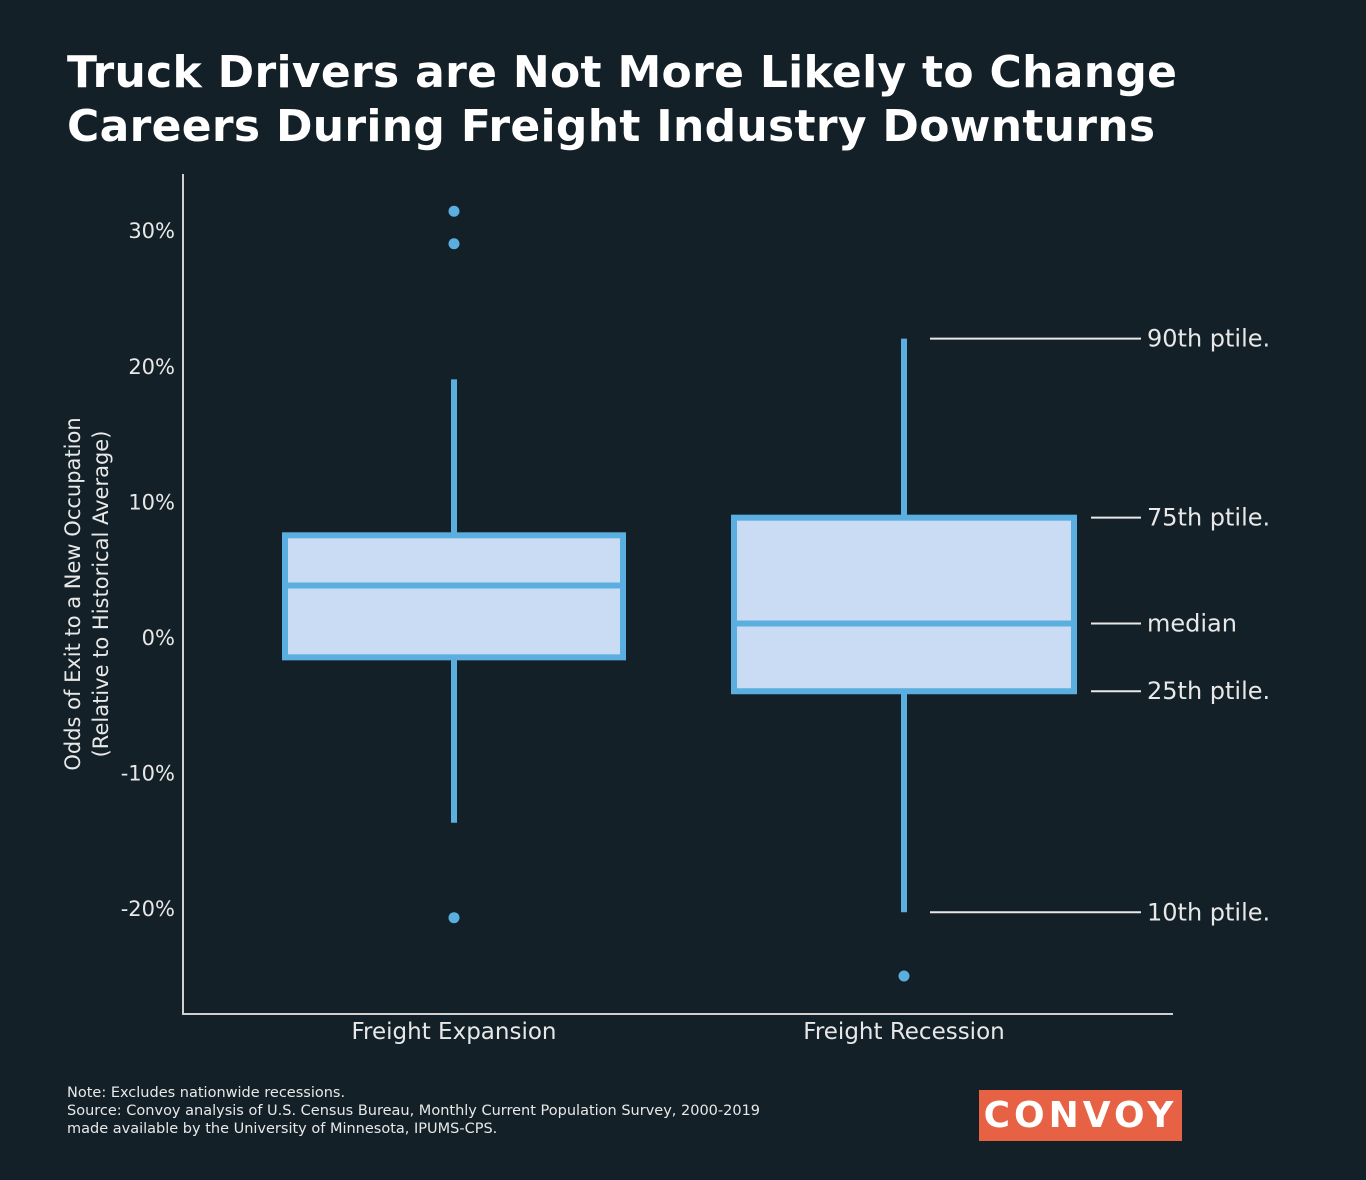  Describe the element at coordinates (206, 1093) in the screenshot. I see `note-text: Note: Excludes nationwide recessions.` at that location.